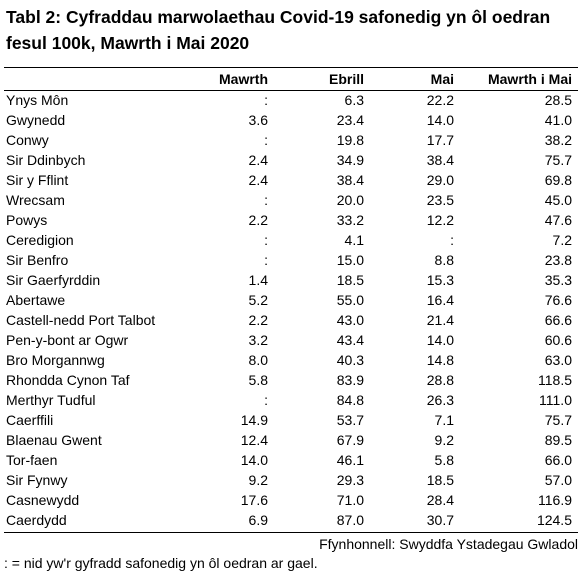 This screenshot has height=576, width=584. Describe the element at coordinates (440, 520) in the screenshot. I see `table-cell: 30.7` at that location.